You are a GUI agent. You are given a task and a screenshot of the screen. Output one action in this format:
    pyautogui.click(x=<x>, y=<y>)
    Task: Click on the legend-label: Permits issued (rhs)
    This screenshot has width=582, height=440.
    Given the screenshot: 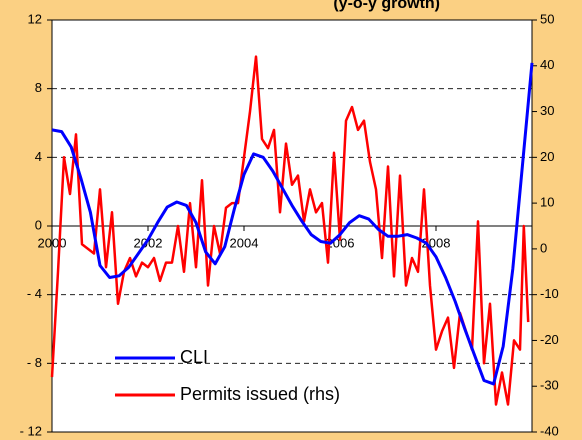 What is the action you would take?
    pyautogui.click(x=260, y=394)
    